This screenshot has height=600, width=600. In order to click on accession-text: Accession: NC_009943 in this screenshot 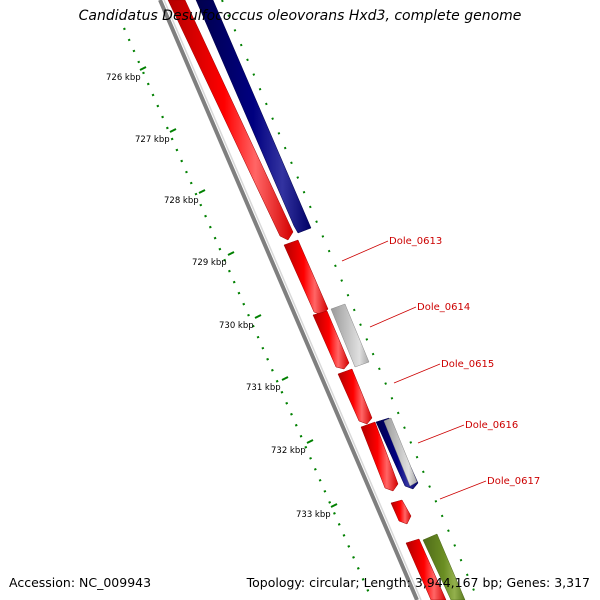, I will do `click(80, 582)`.